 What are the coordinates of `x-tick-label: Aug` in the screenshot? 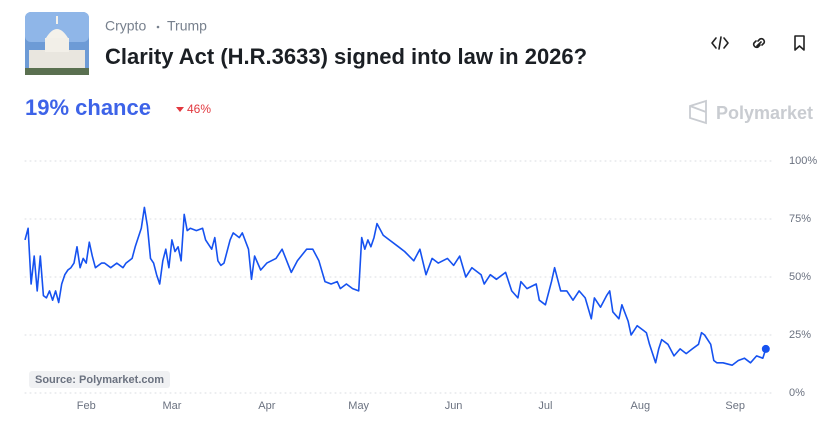 It's located at (641, 406).